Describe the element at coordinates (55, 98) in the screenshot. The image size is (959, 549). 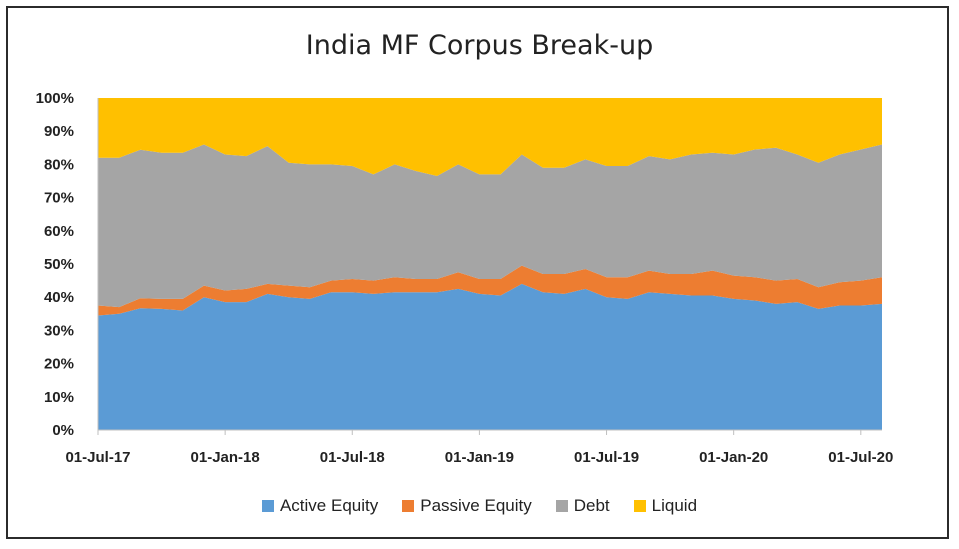
I see `y-tick-label: 100%` at that location.